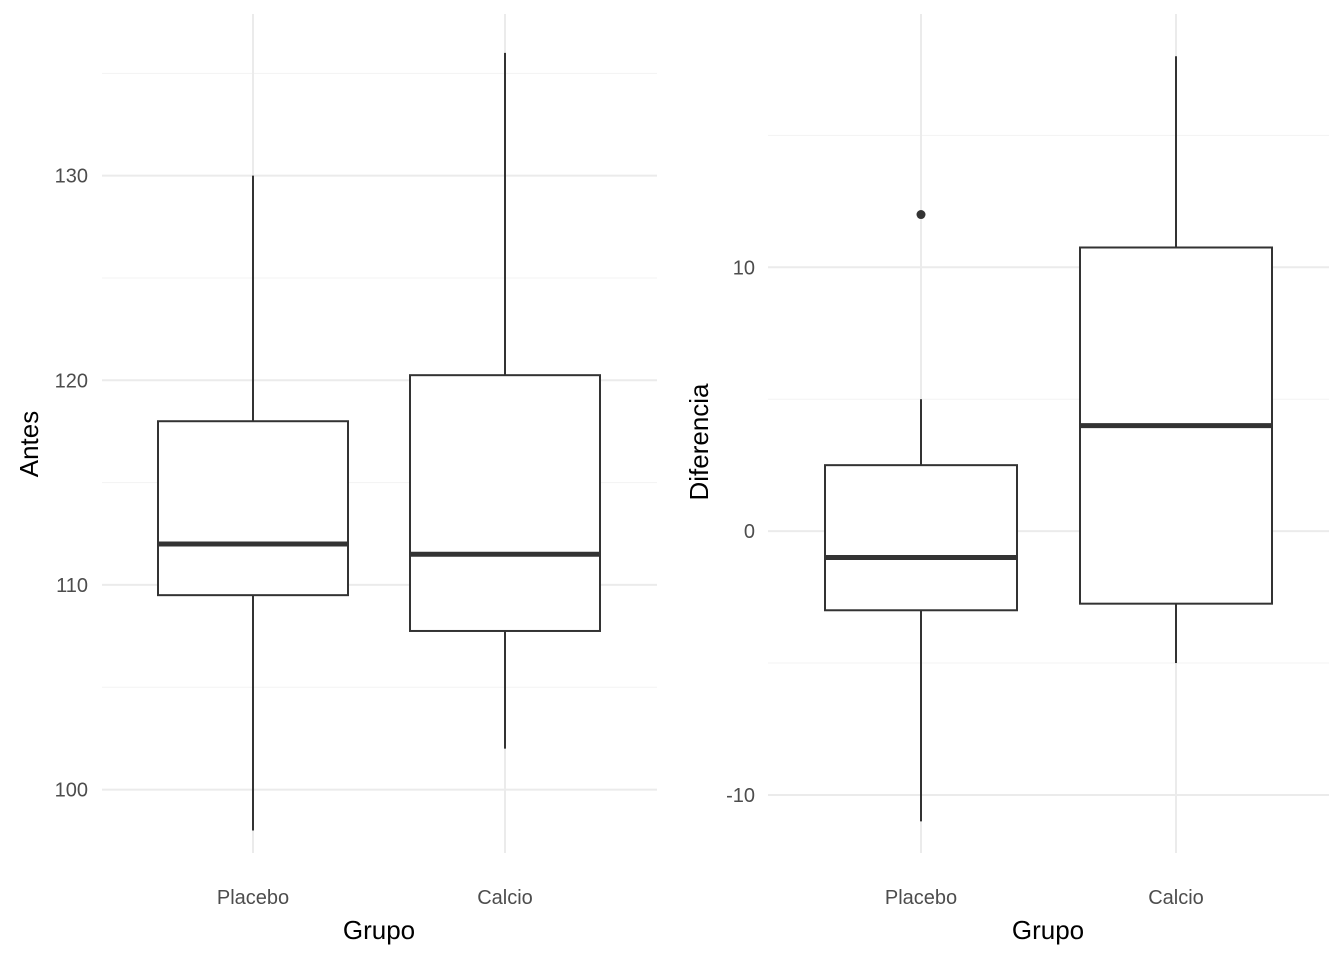 This screenshot has width=1344, height=965. Describe the element at coordinates (921, 215) in the screenshot. I see `outlier-point` at that location.